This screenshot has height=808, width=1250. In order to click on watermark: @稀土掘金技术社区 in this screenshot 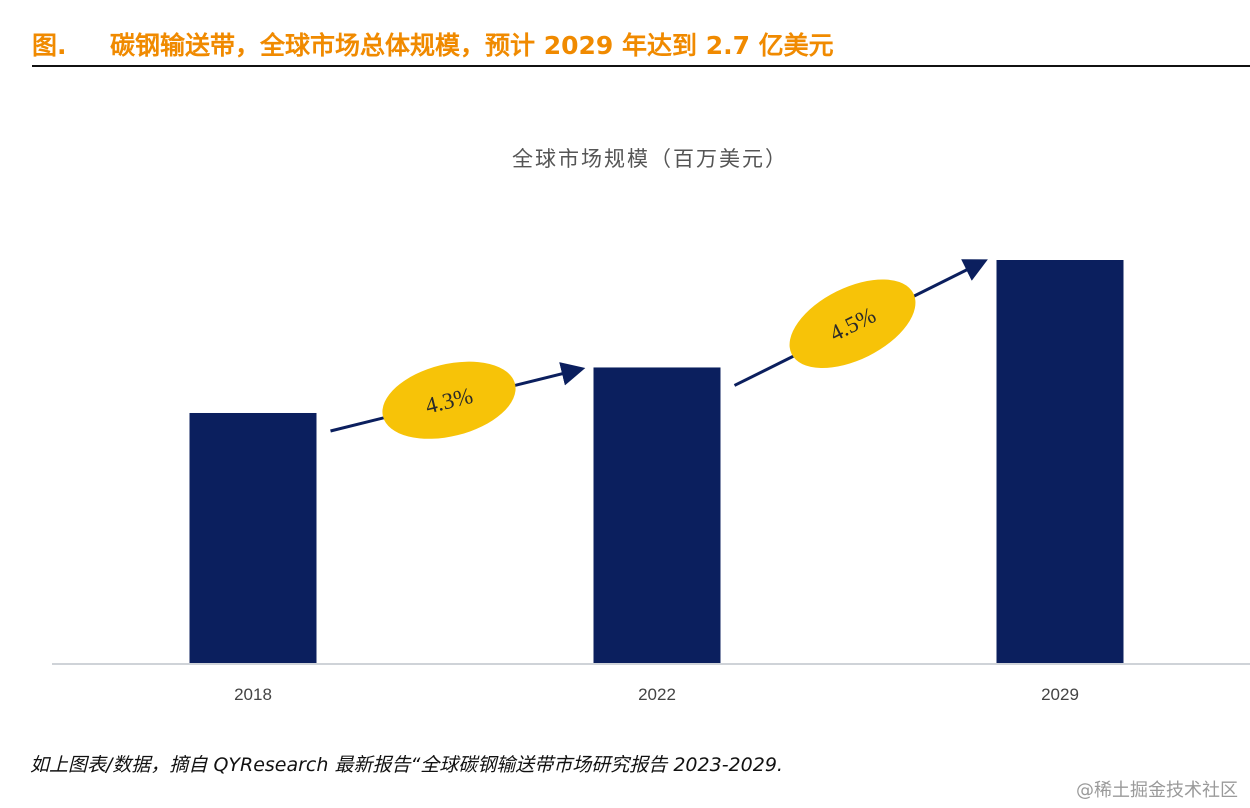, I will do `click(1157, 790)`.